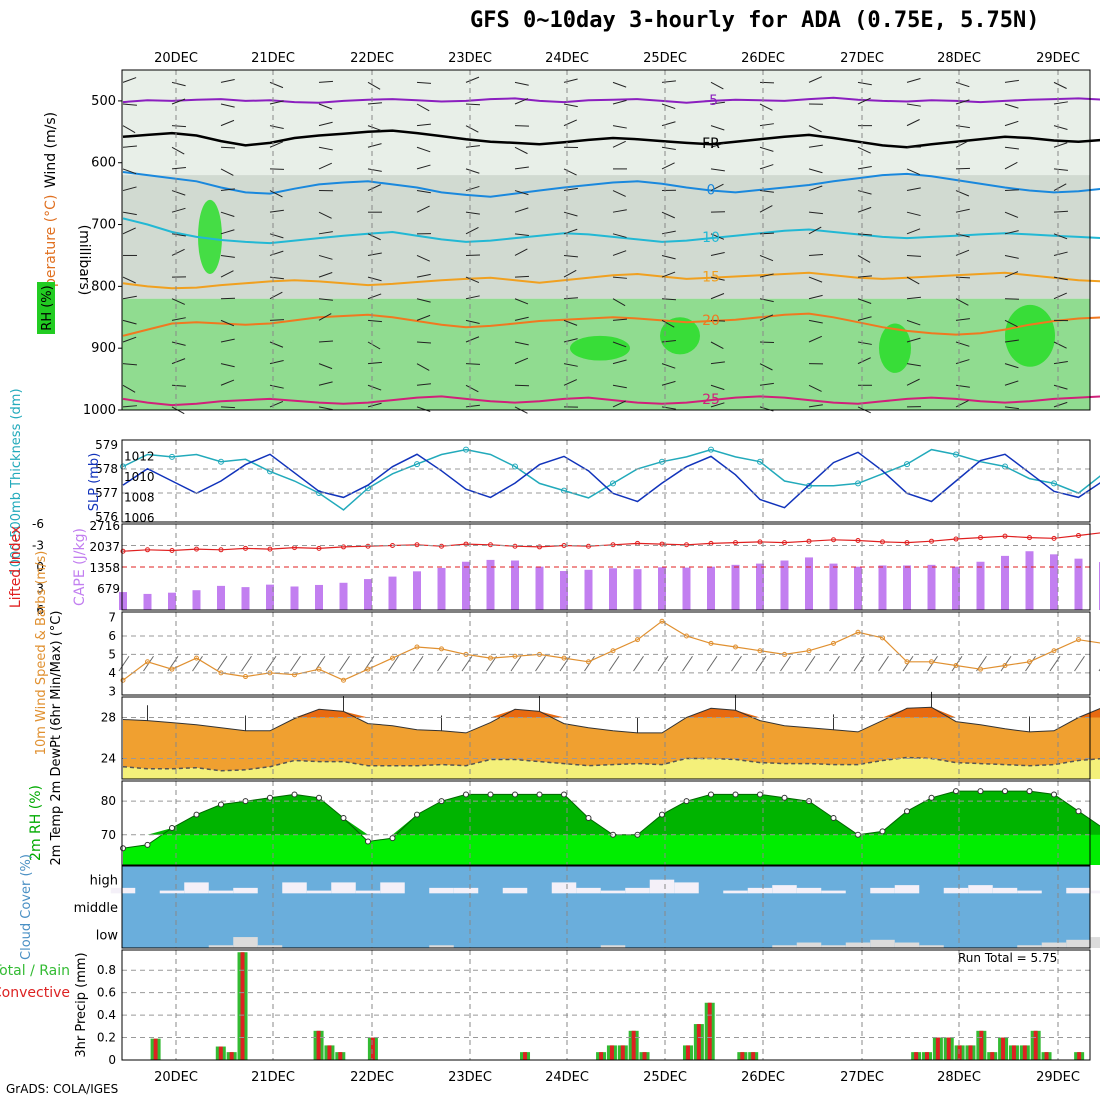 The height and width of the screenshot is (1100, 1100). Describe the element at coordinates (108, 759) in the screenshot. I see `temp-tick-24: 24` at that location.